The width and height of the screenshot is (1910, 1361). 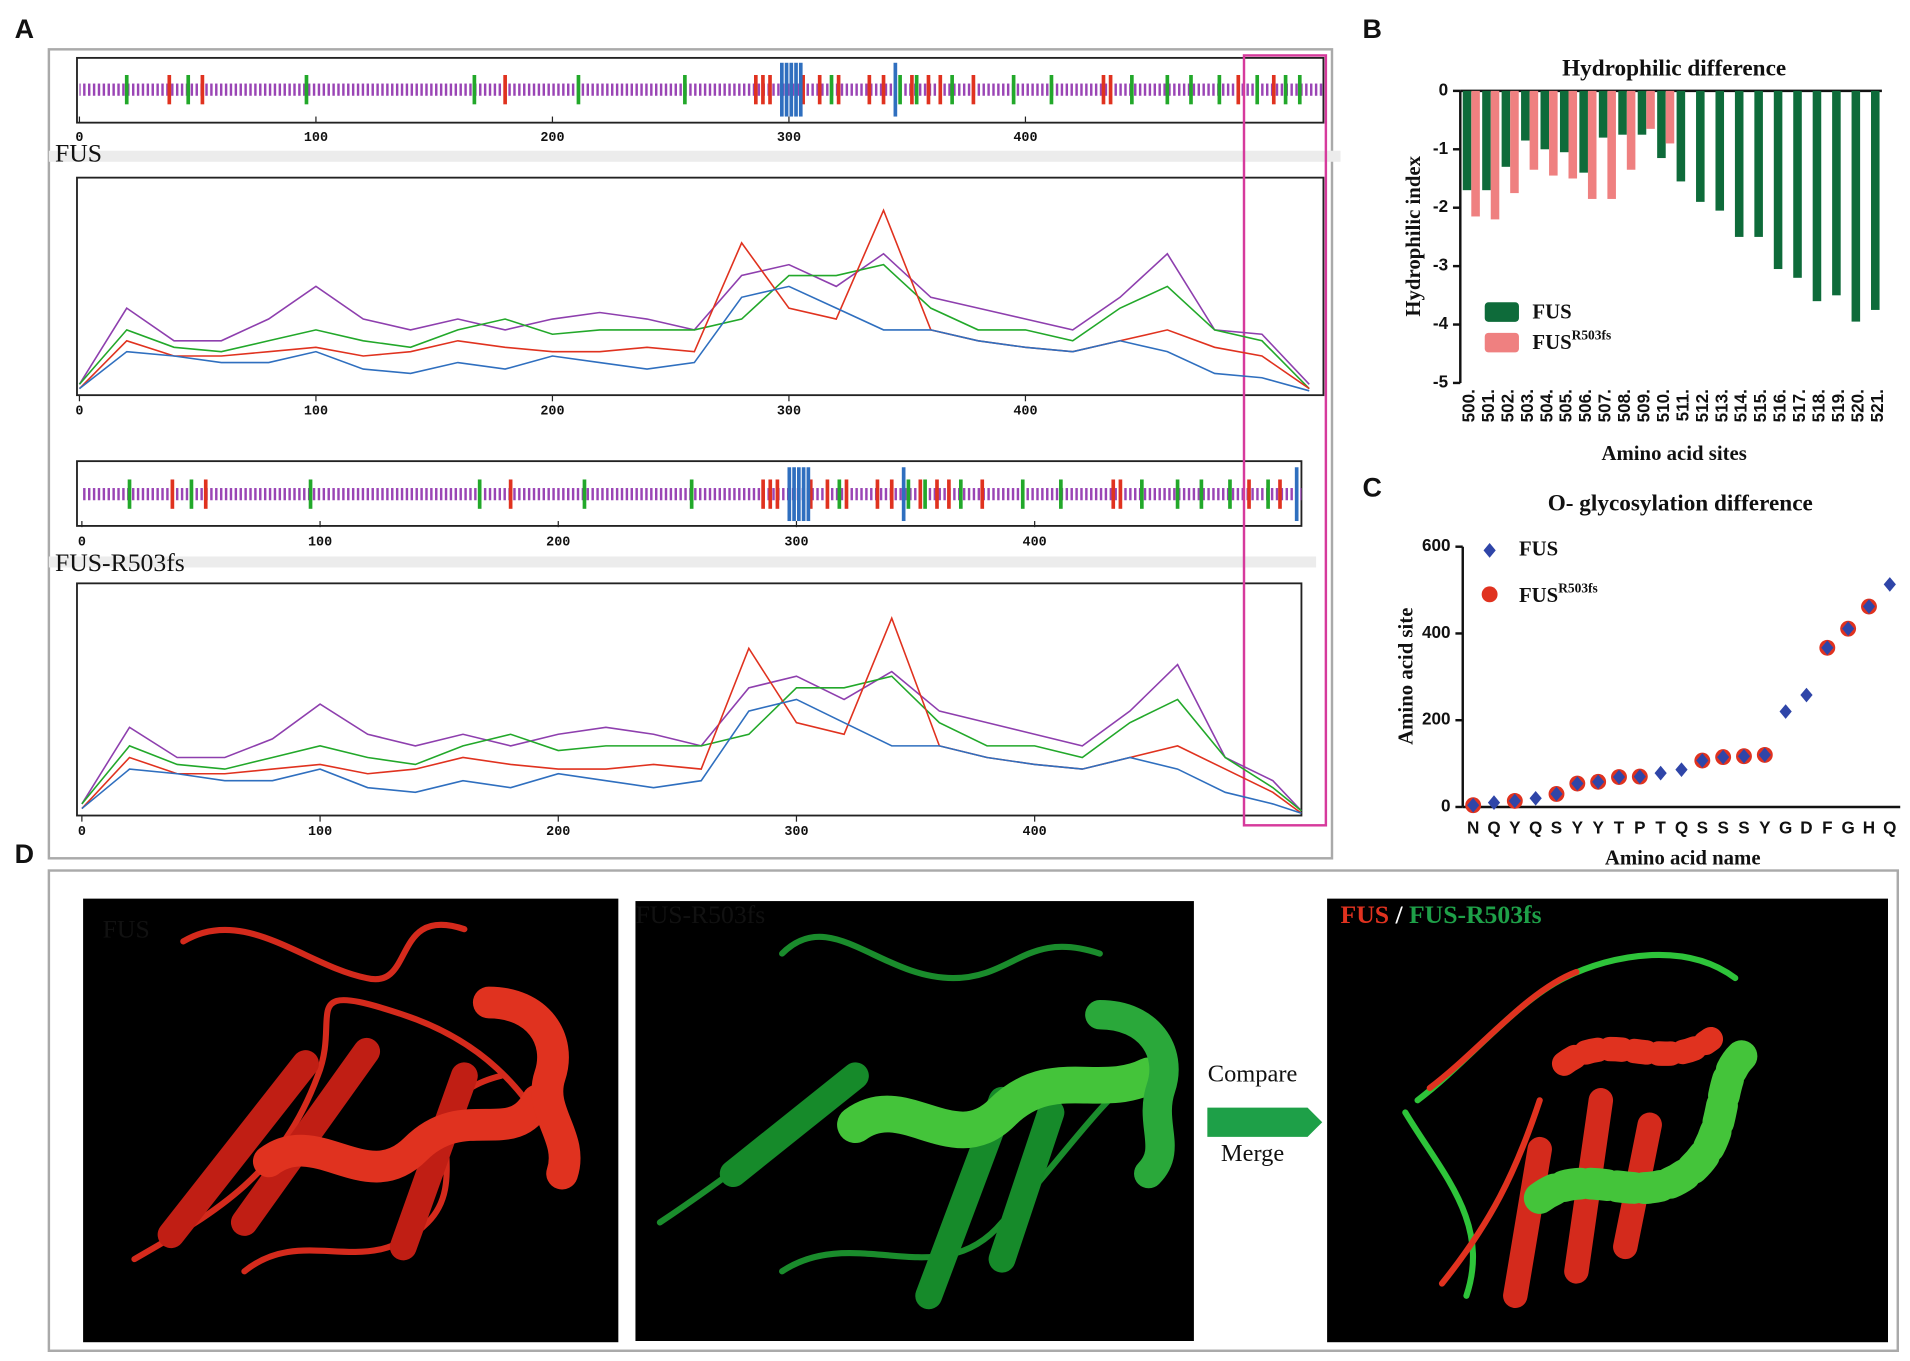 What do you see at coordinates (1605, 405) in the screenshot?
I see `x-tick-label: 507.` at bounding box center [1605, 405].